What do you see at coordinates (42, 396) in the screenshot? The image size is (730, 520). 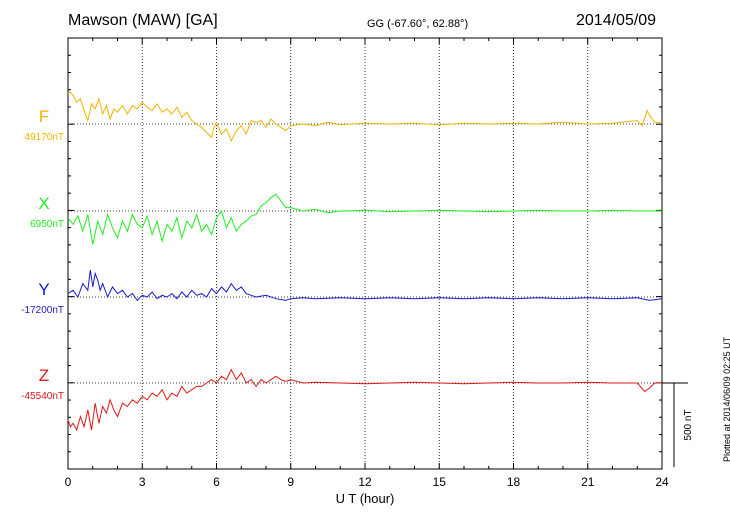 I see `series-baseline-z: -45540nT` at bounding box center [42, 396].